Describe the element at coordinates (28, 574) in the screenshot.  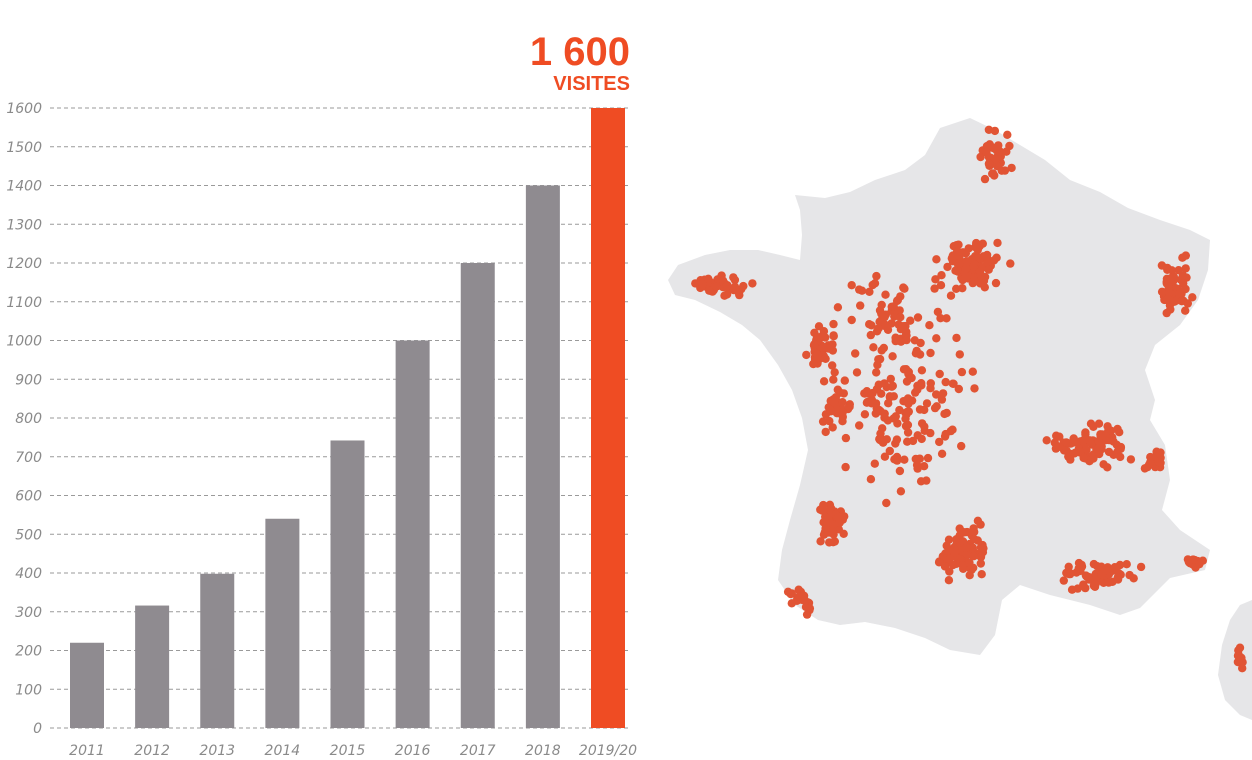
I see `y-tick-label: 400` at that location.